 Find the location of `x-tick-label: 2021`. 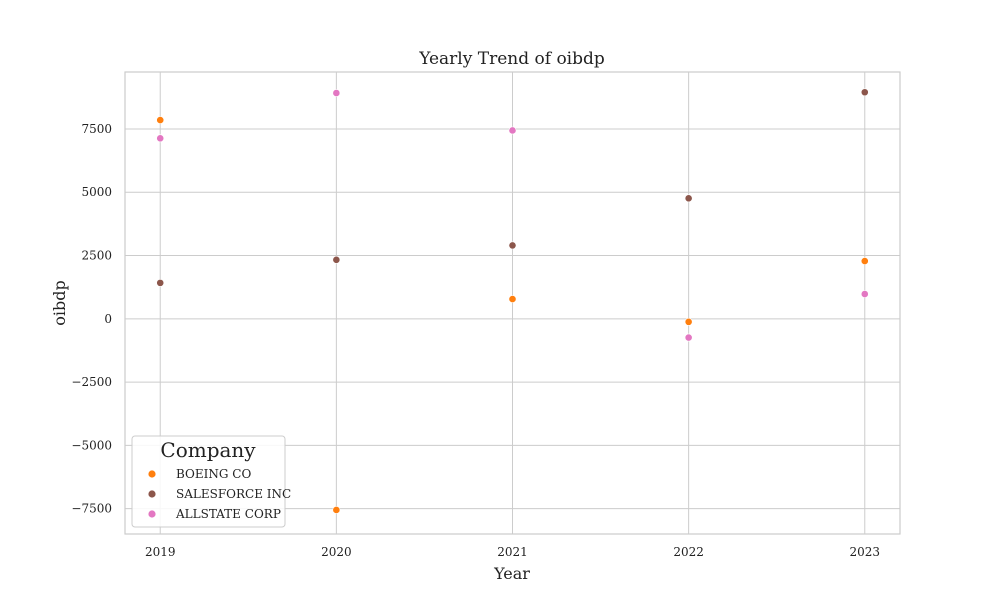

x-tick-label: 2021 is located at coordinates (512, 552).